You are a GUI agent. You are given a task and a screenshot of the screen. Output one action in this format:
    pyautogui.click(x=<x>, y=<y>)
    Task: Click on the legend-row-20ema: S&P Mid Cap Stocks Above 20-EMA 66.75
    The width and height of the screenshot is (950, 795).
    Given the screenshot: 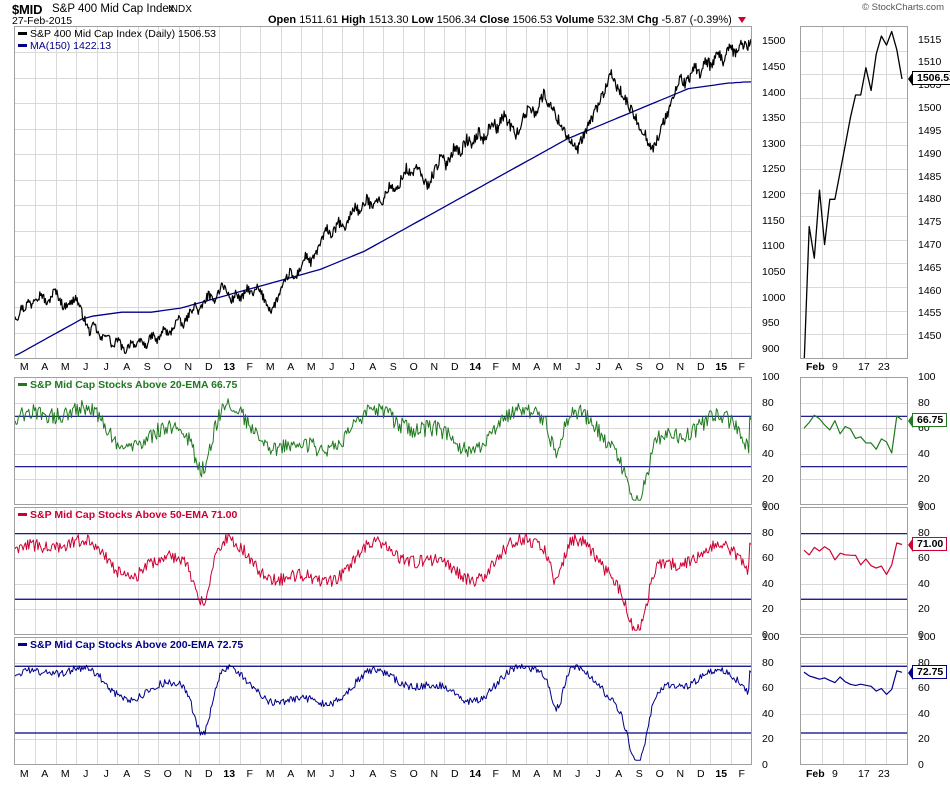 What is the action you would take?
    pyautogui.click(x=128, y=385)
    